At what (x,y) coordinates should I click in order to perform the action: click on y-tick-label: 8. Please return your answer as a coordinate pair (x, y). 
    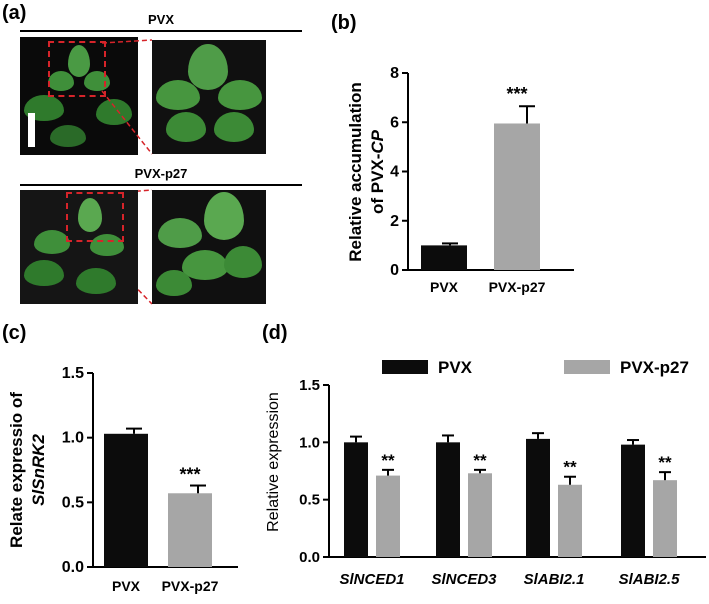
    Looking at the image, I should click on (394, 73).